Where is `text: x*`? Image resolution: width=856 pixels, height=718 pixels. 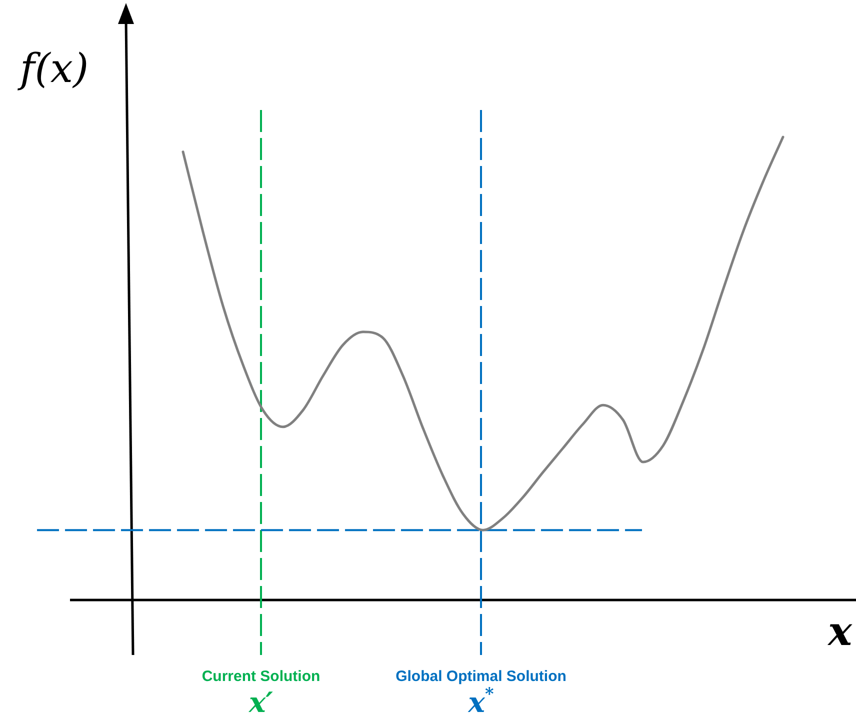 text: x* is located at coordinates (480, 700).